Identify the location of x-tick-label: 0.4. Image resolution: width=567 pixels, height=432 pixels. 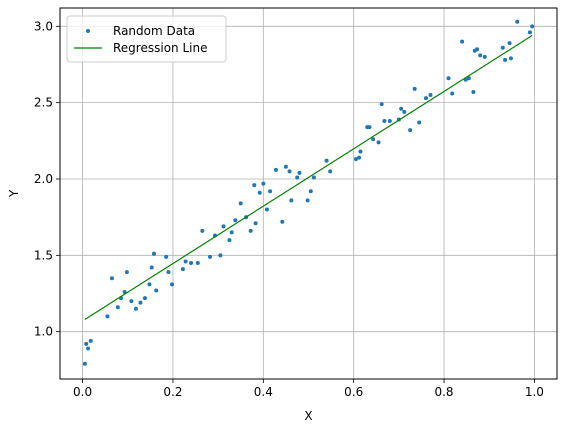
(263, 392).